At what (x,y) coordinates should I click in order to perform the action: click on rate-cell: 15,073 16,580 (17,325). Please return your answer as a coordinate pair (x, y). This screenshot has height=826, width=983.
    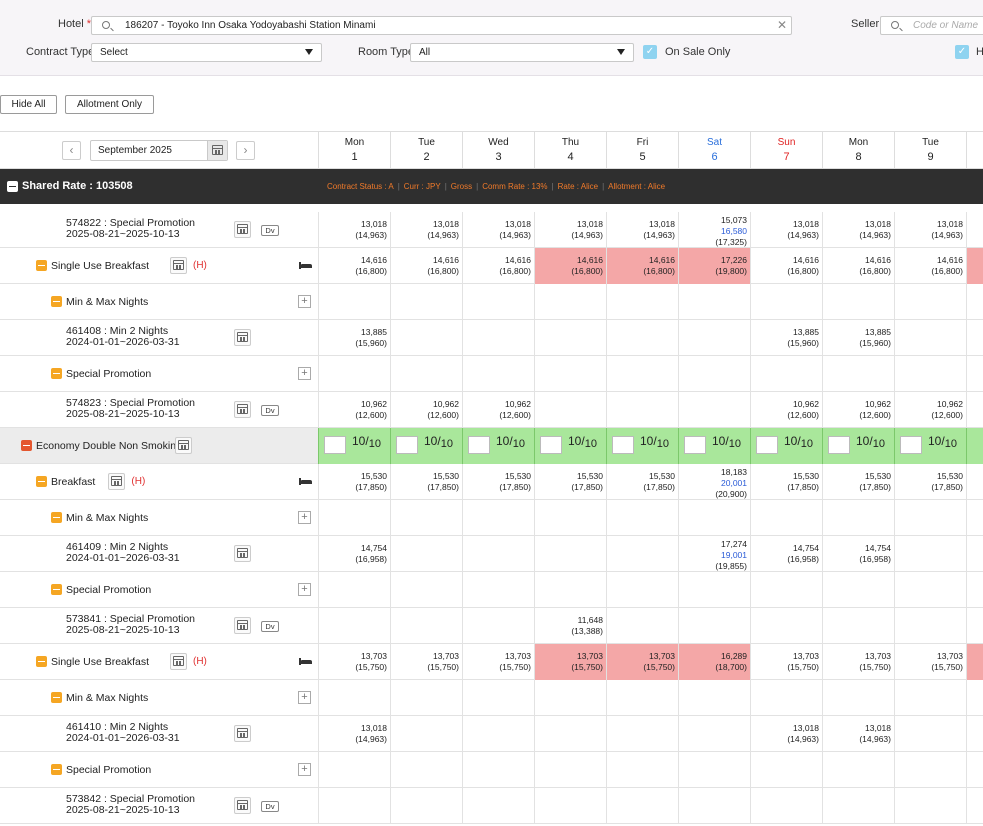
    Looking at the image, I should click on (714, 230).